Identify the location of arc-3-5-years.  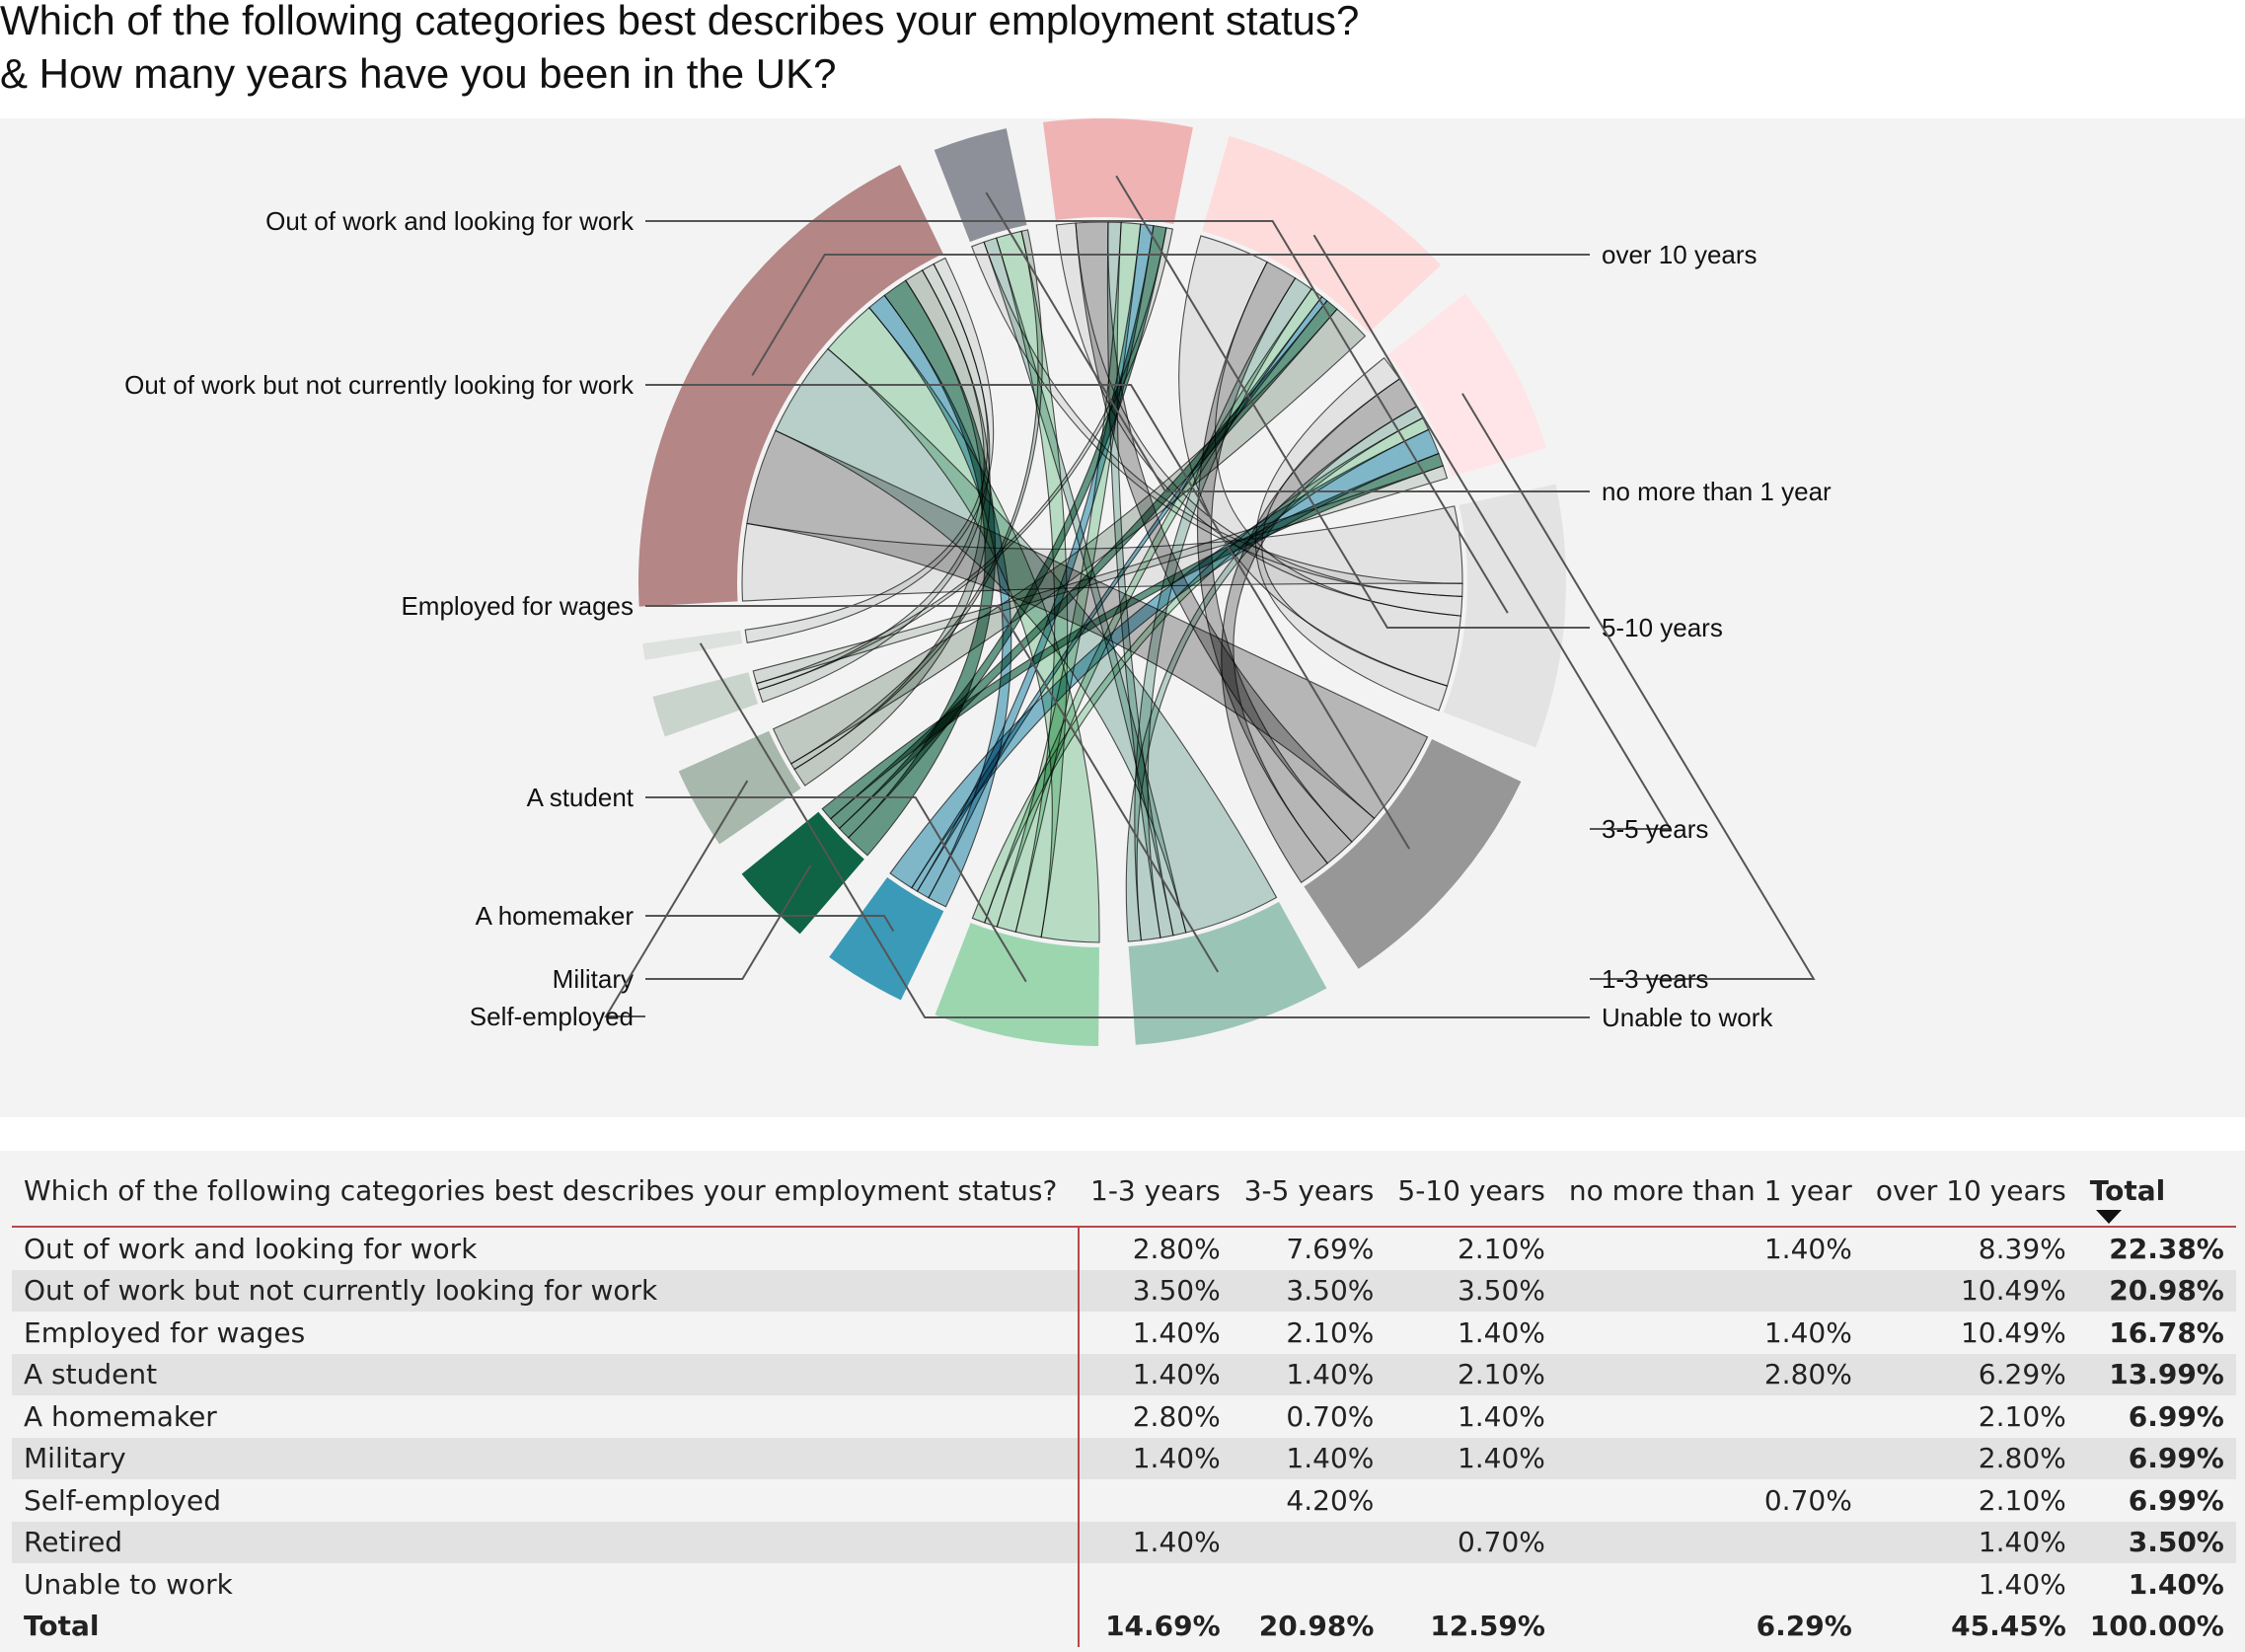
(1322, 234).